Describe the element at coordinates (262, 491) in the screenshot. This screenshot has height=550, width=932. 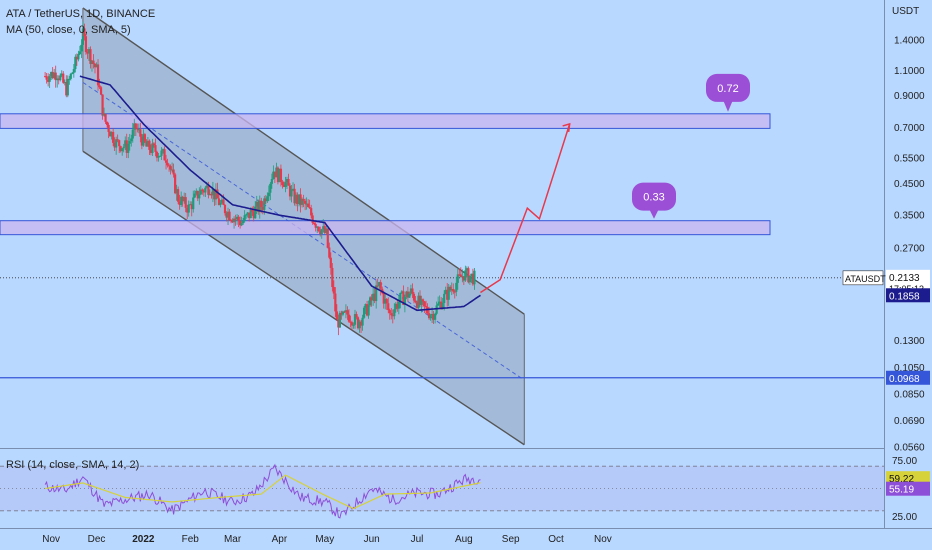
I see `rsi-line` at that location.